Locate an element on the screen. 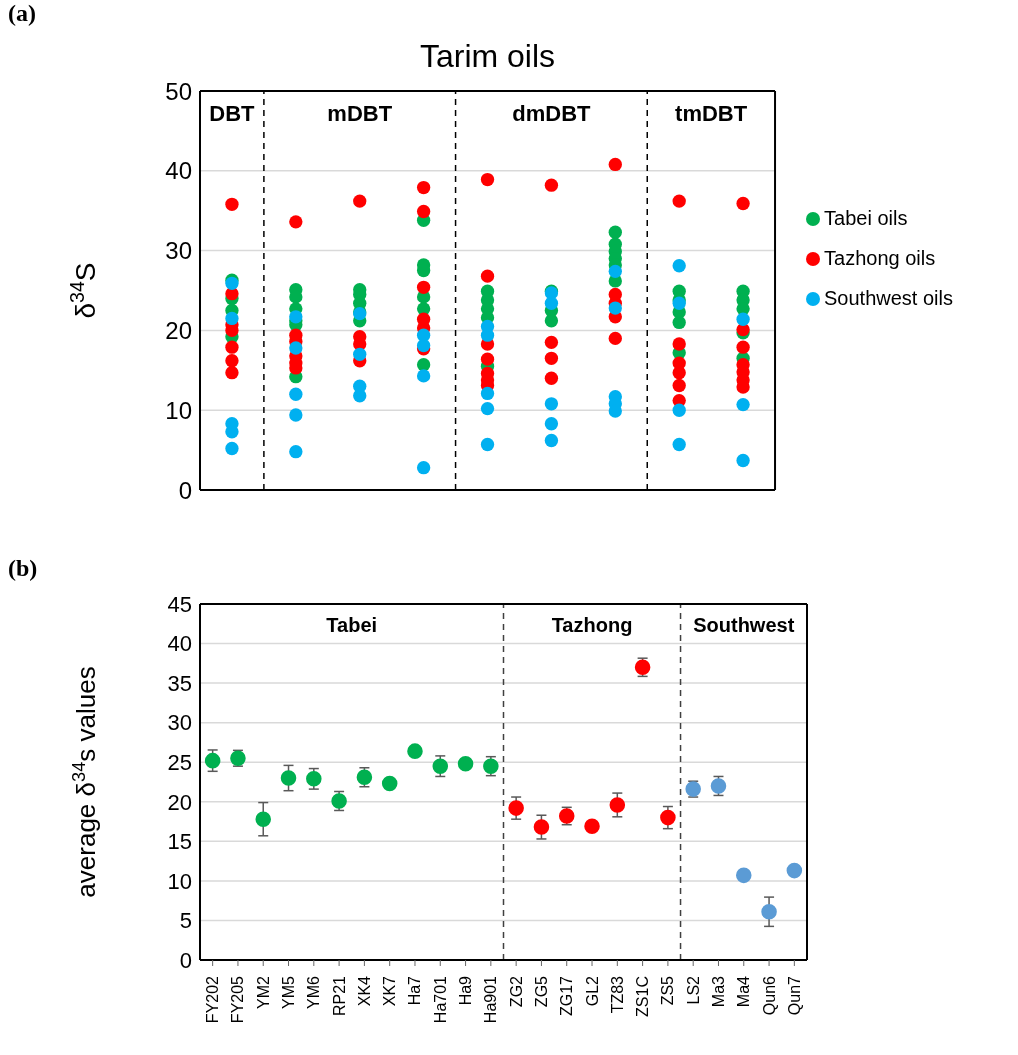 The image size is (1018, 1055). annotation: Southwest is located at coordinates (744, 625).